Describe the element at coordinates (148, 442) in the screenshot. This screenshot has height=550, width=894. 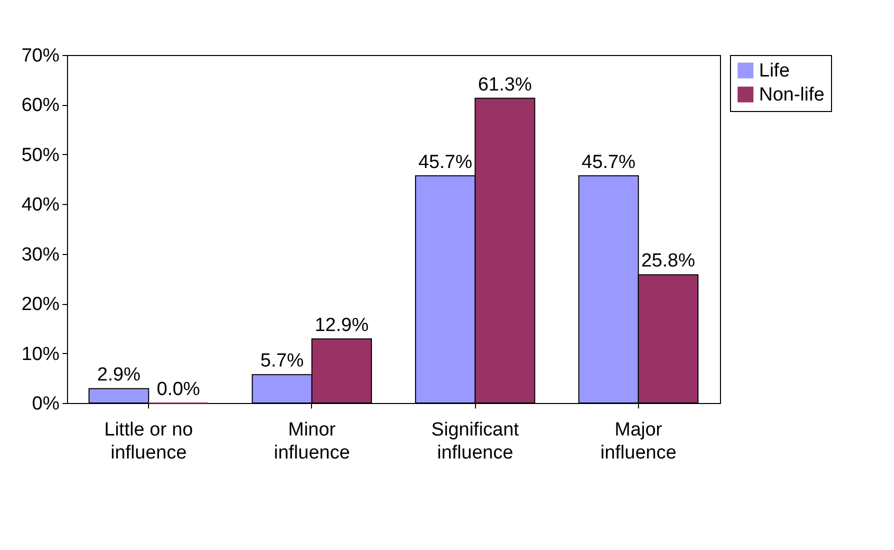
I see `x-tick-label: Little or no influence` at that location.